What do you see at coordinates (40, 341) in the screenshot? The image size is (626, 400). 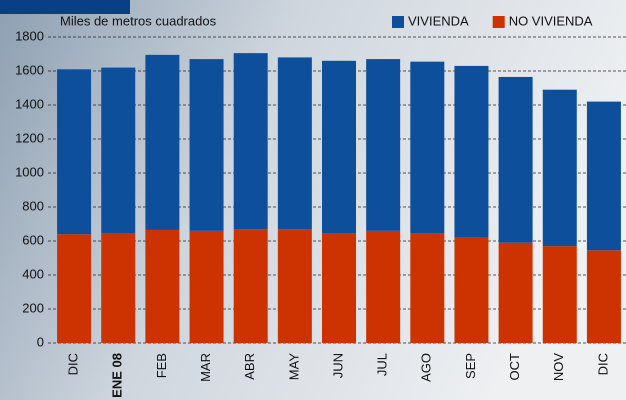 I see `y-tick-label: 0` at bounding box center [40, 341].